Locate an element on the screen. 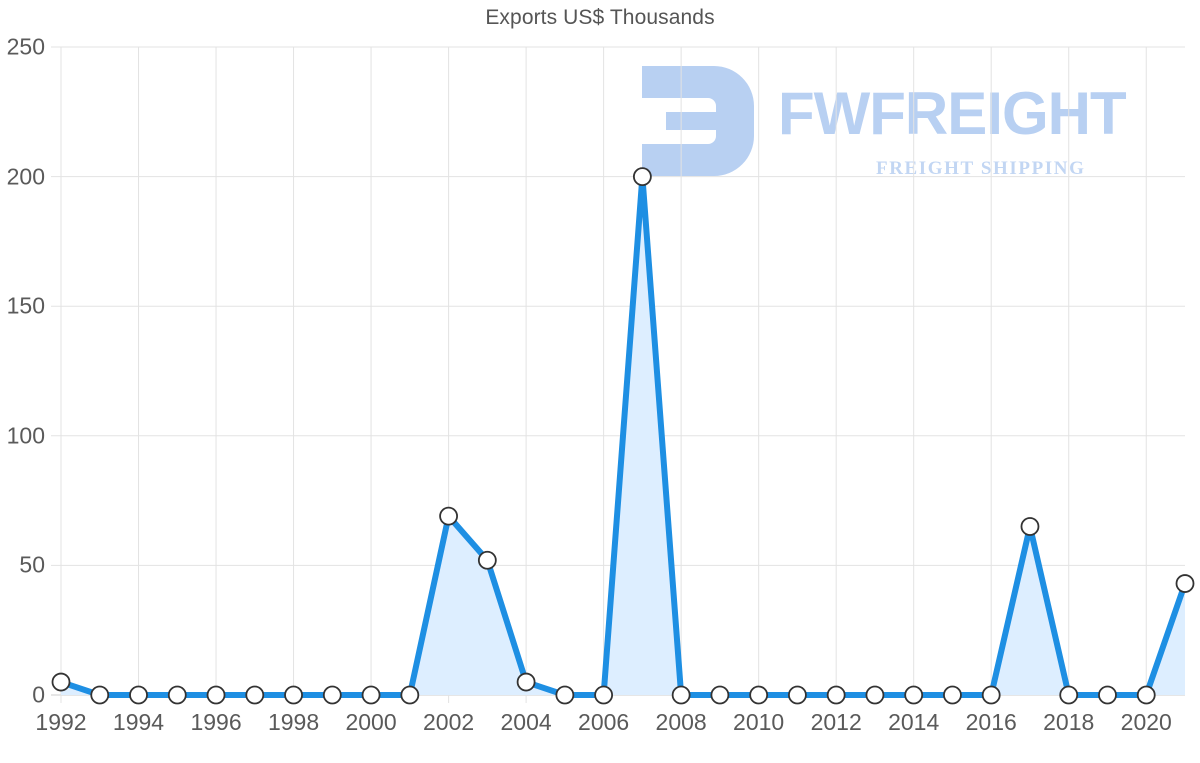 This screenshot has width=1200, height=763. y-axis-tick-label: 100 is located at coordinates (25, 435).